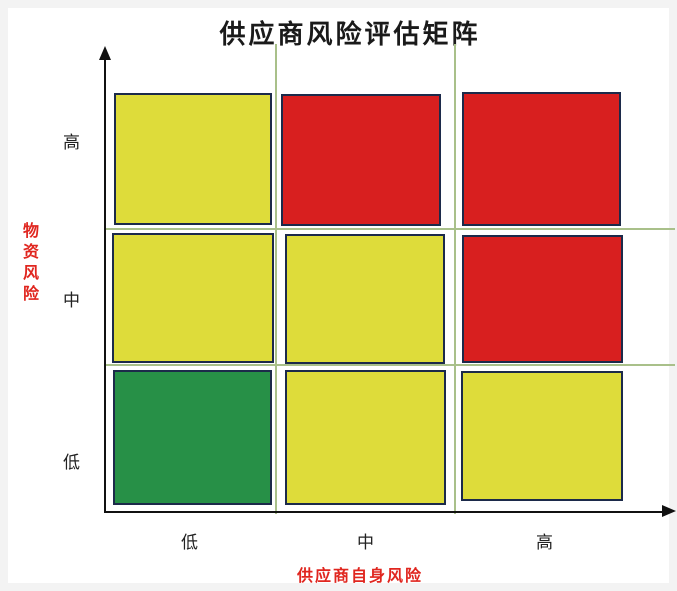 This screenshot has height=591, width=677. Describe the element at coordinates (71, 143) in the screenshot. I see `y-tick-high: 高` at that location.